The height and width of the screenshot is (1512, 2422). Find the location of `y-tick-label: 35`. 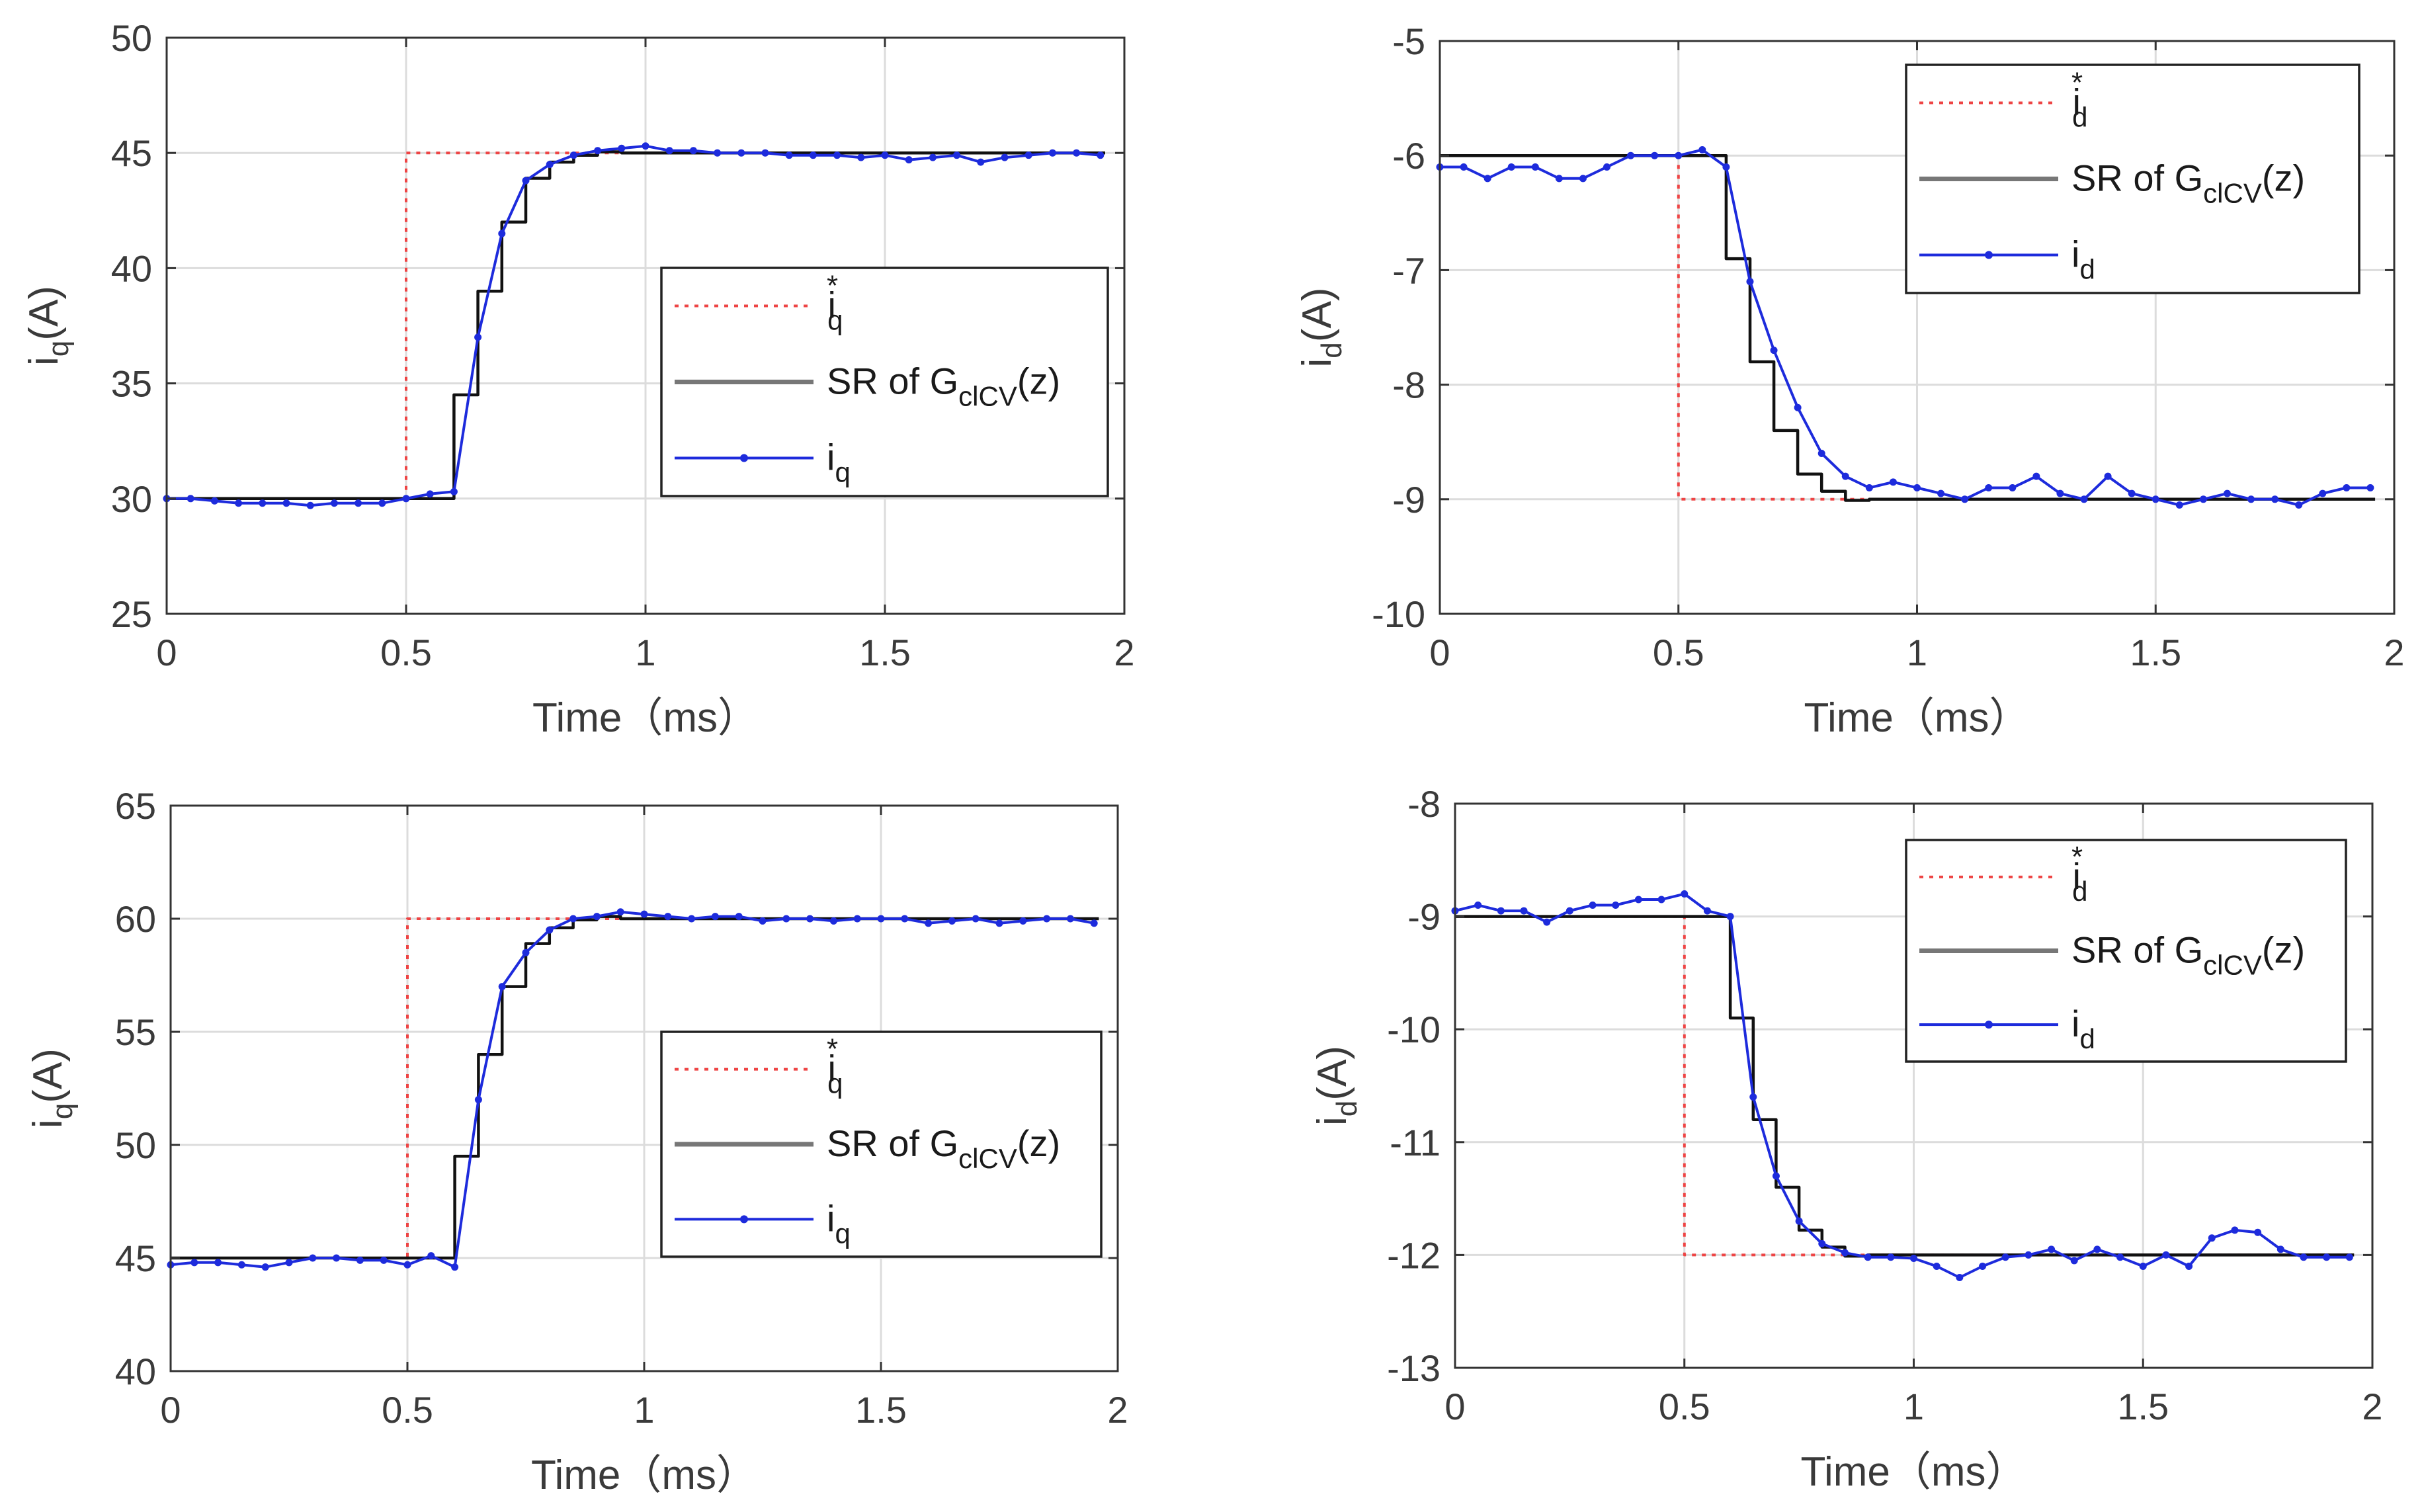

y-tick-label: 35 is located at coordinates (131, 384).